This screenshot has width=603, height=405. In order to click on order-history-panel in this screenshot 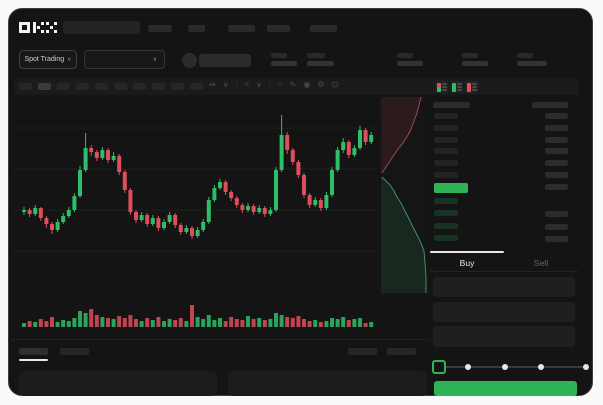, I will do `click(327, 383)`.